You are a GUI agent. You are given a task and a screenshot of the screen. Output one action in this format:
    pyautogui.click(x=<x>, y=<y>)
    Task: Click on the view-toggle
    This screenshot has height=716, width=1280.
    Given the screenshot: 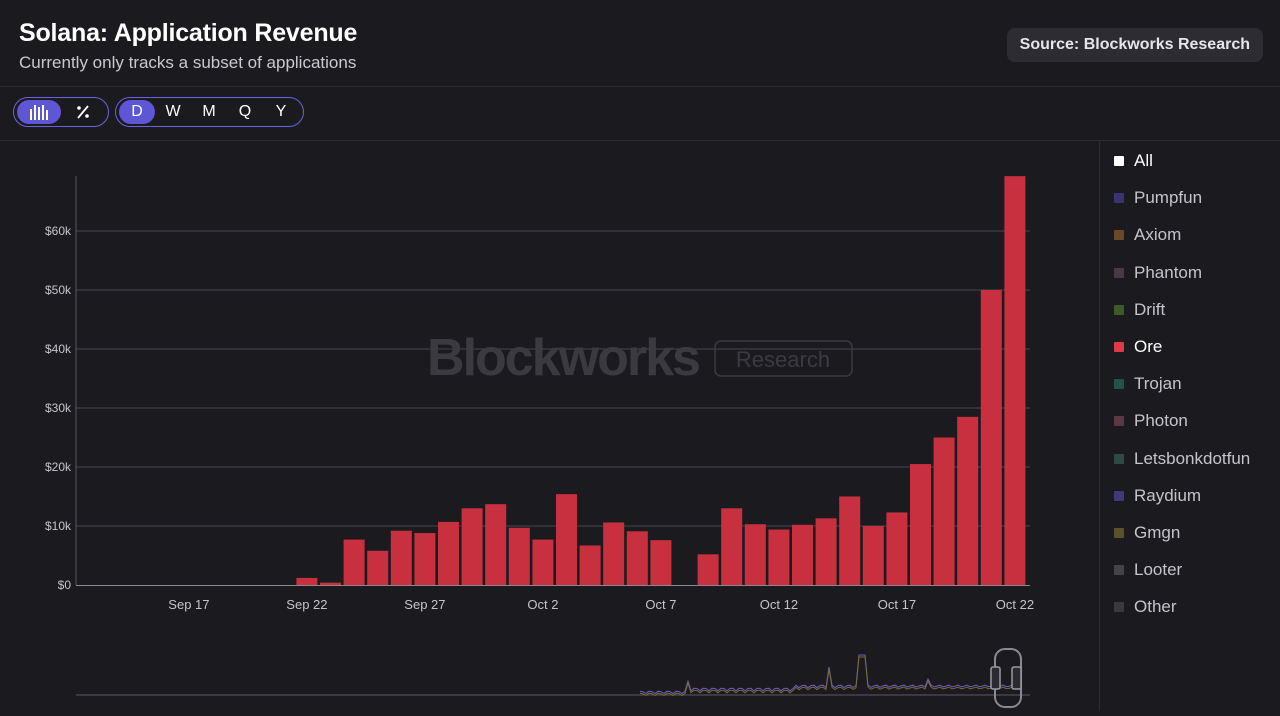 What is the action you would take?
    pyautogui.click(x=61, y=112)
    